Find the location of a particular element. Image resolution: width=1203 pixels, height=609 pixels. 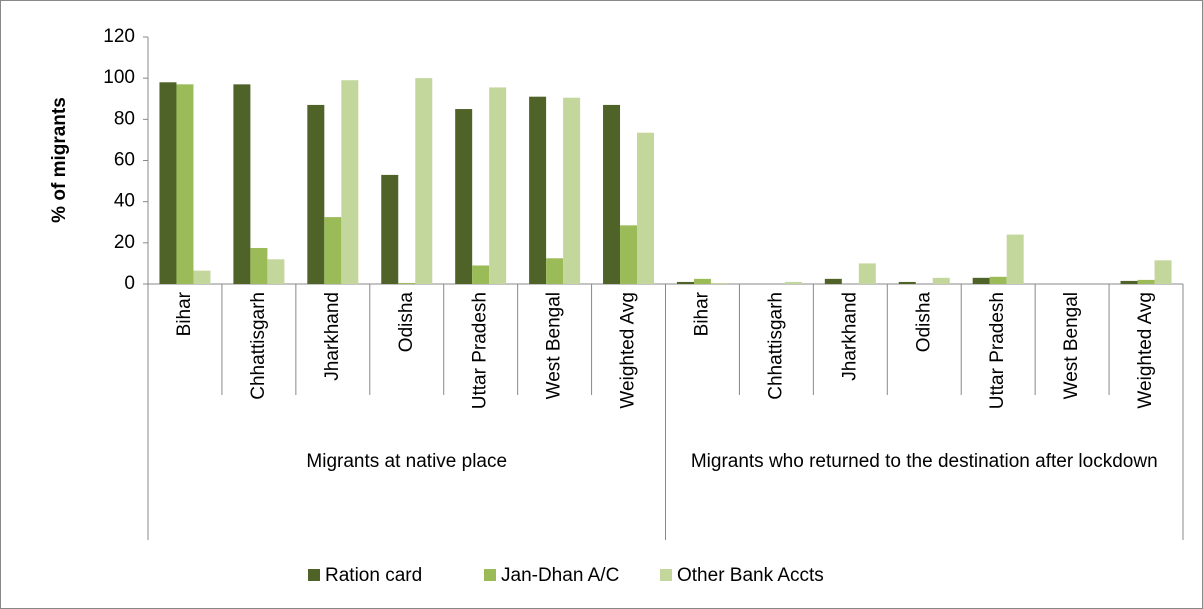

group-label: Migrants at native place is located at coordinates (407, 461).